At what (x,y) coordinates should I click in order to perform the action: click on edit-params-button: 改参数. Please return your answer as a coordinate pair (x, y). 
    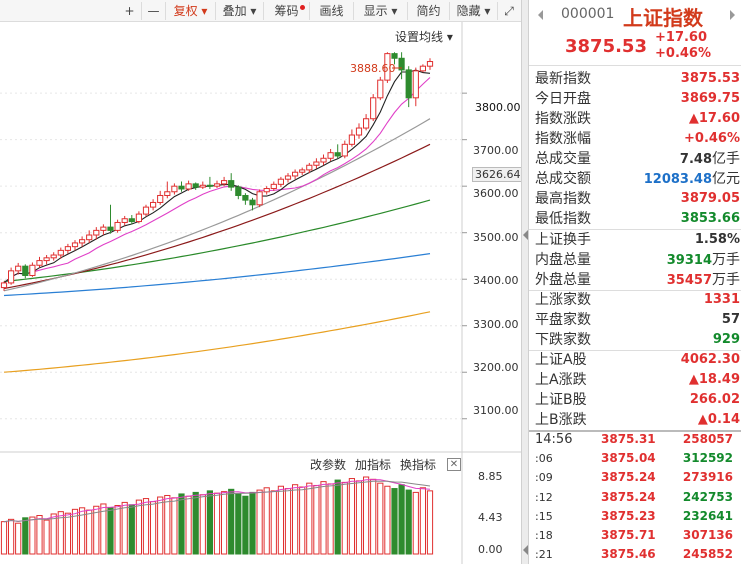
    Looking at the image, I should click on (328, 465).